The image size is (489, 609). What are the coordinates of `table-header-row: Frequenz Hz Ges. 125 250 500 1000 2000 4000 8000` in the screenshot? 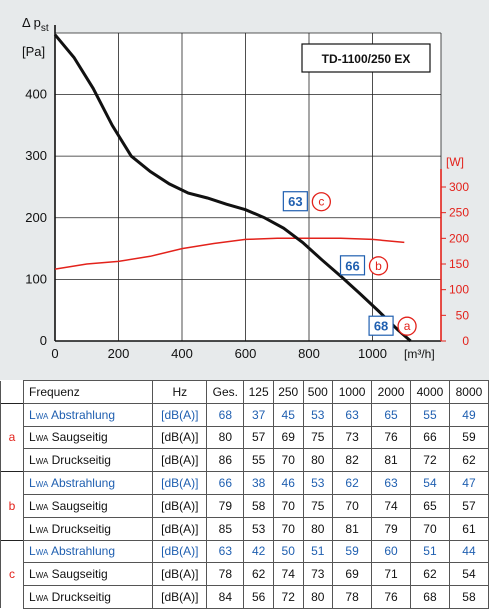 It's located at (244, 392).